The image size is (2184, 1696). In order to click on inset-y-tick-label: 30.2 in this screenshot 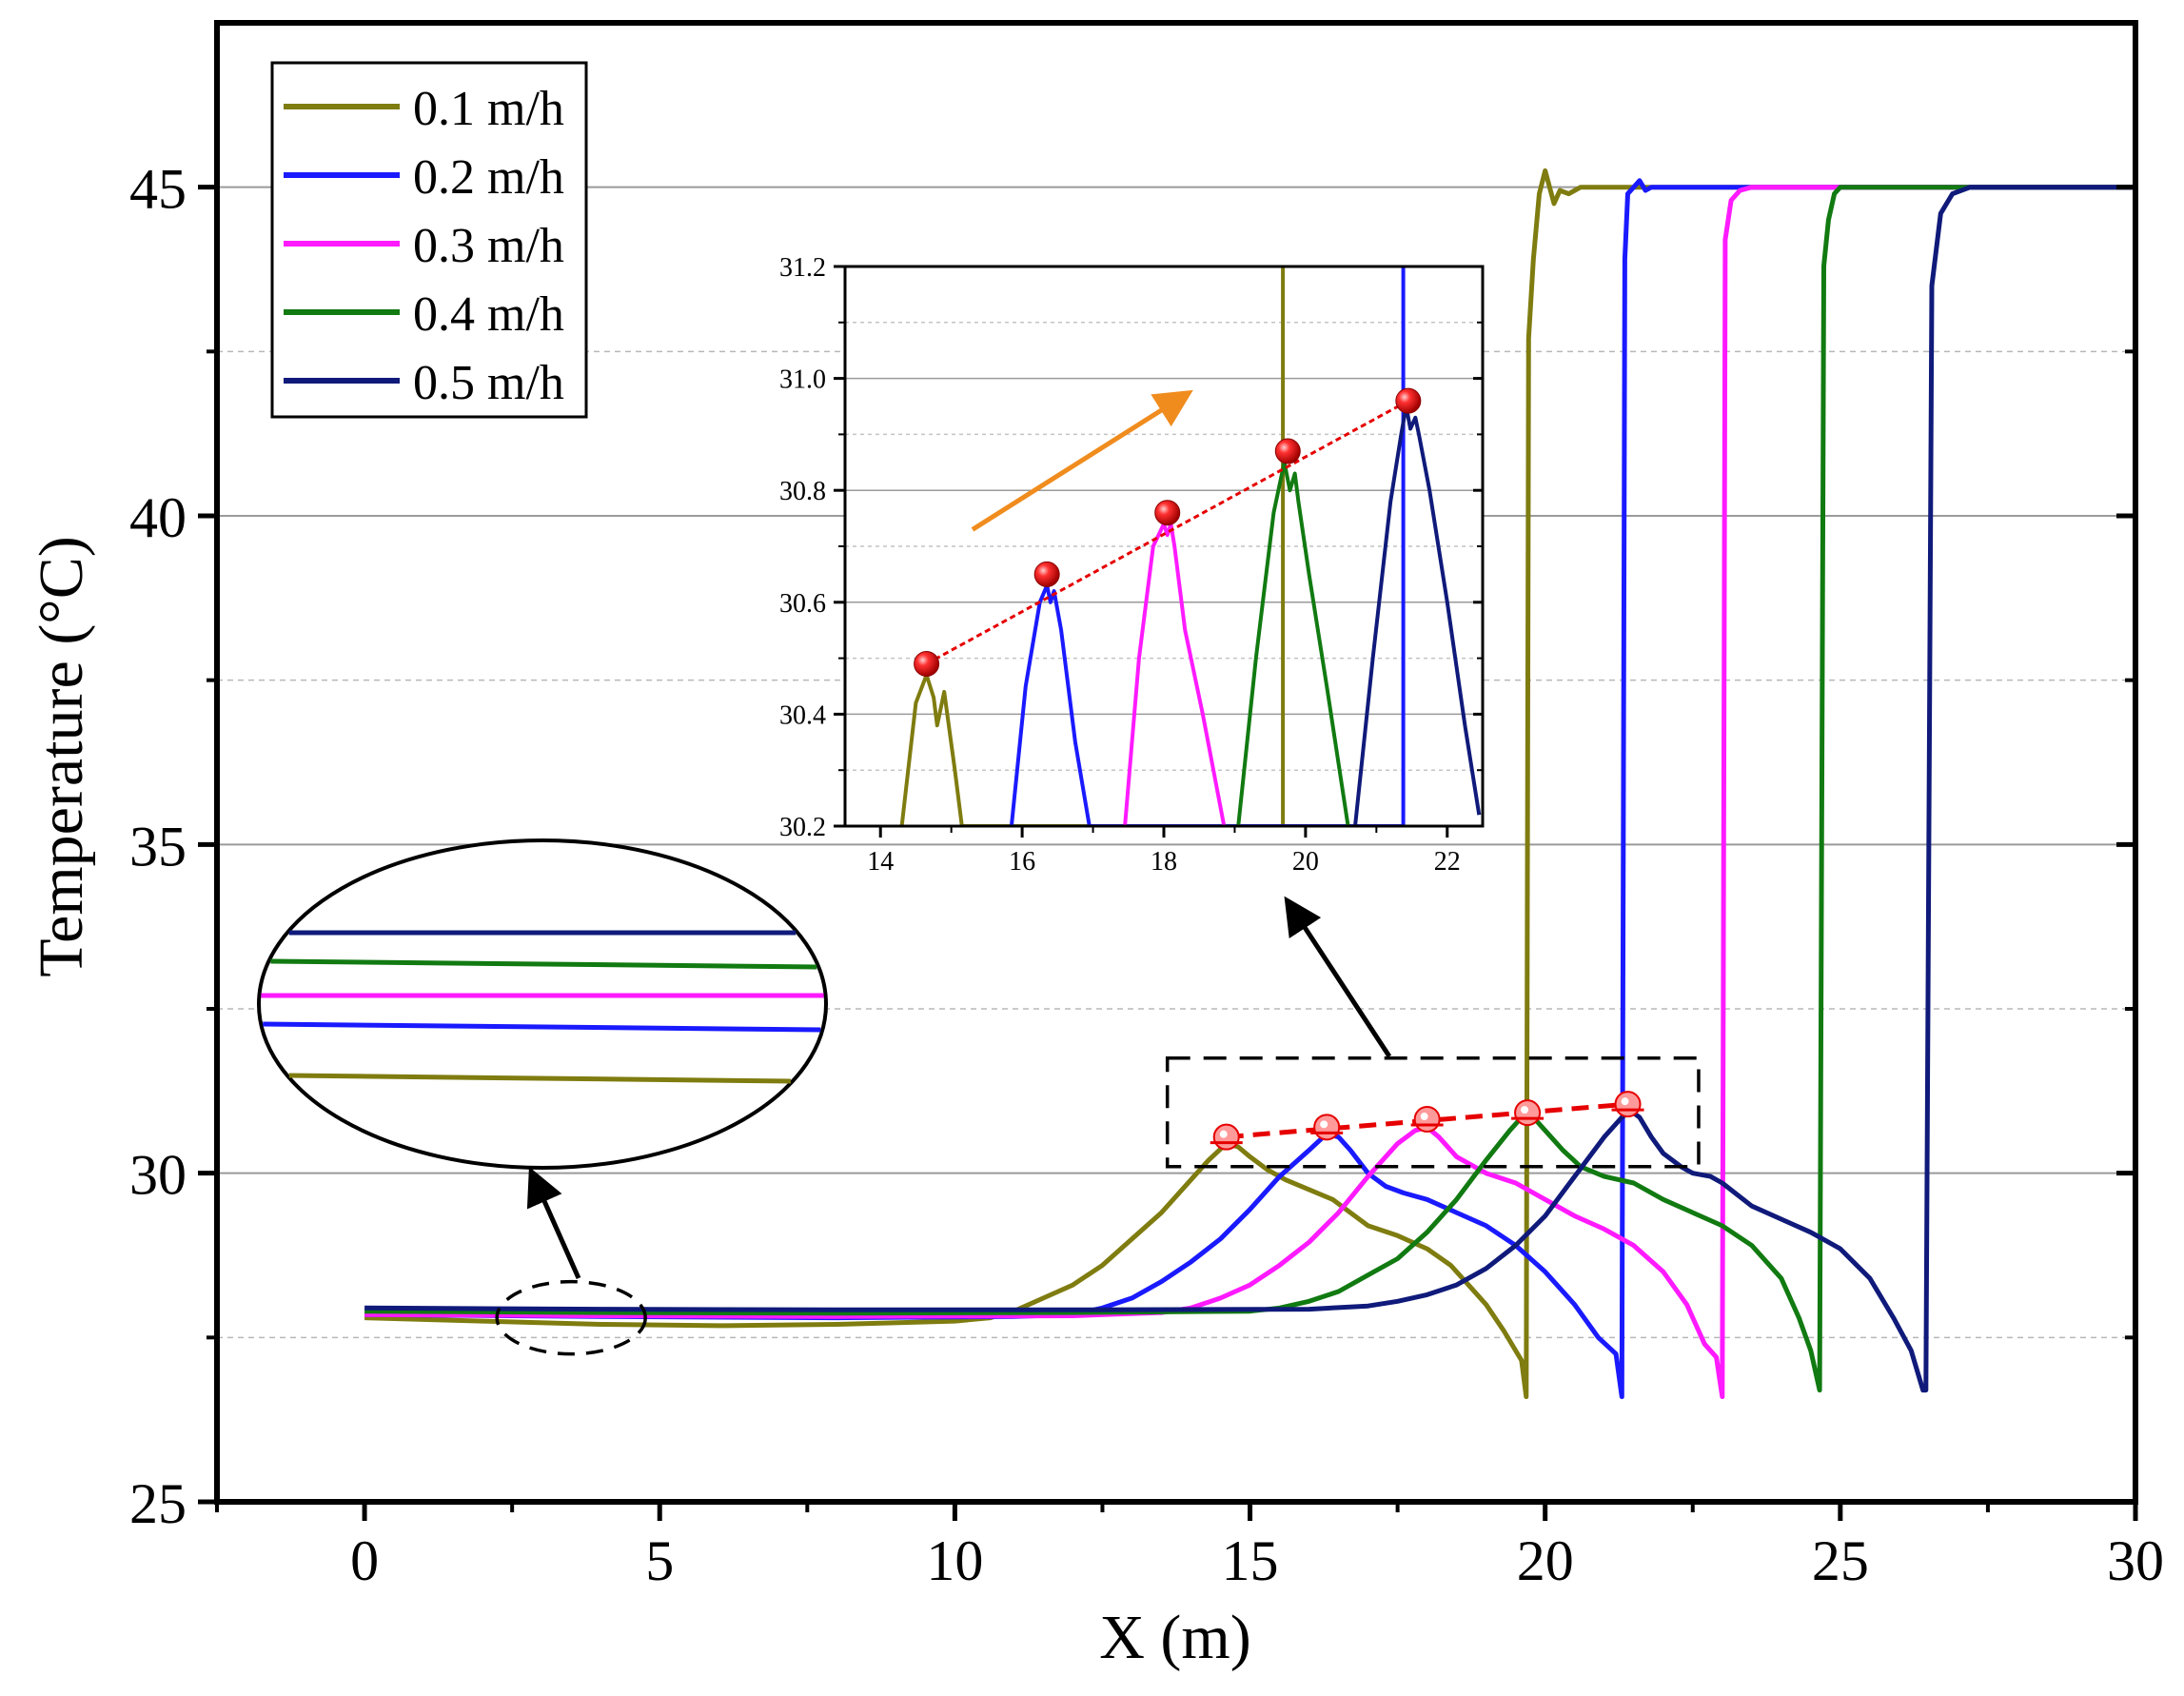, I will do `click(802, 827)`.